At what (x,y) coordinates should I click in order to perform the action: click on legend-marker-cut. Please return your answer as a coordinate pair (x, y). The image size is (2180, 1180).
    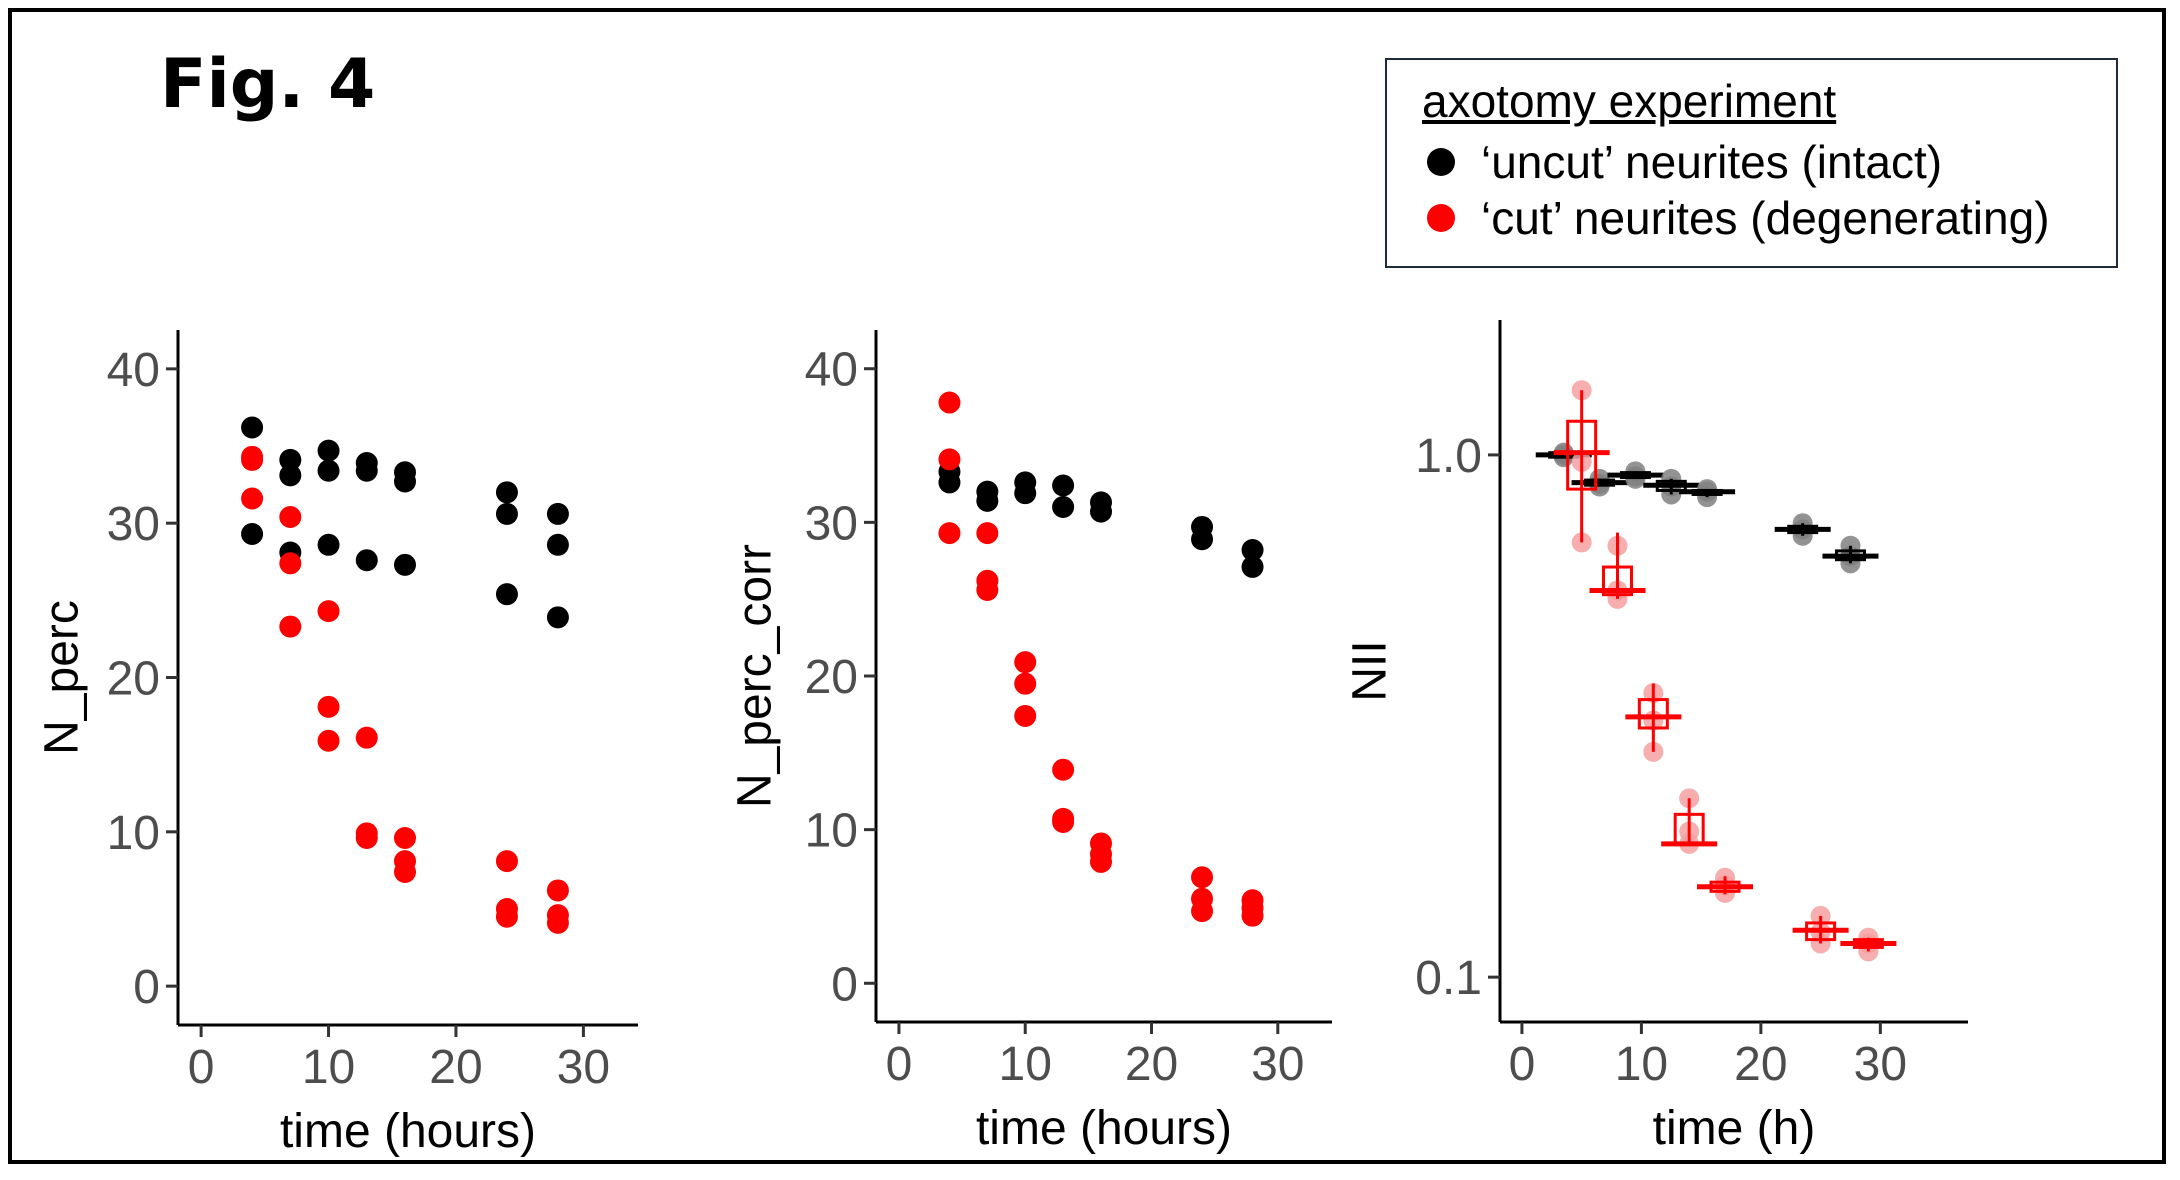
    Looking at the image, I should click on (1441, 218).